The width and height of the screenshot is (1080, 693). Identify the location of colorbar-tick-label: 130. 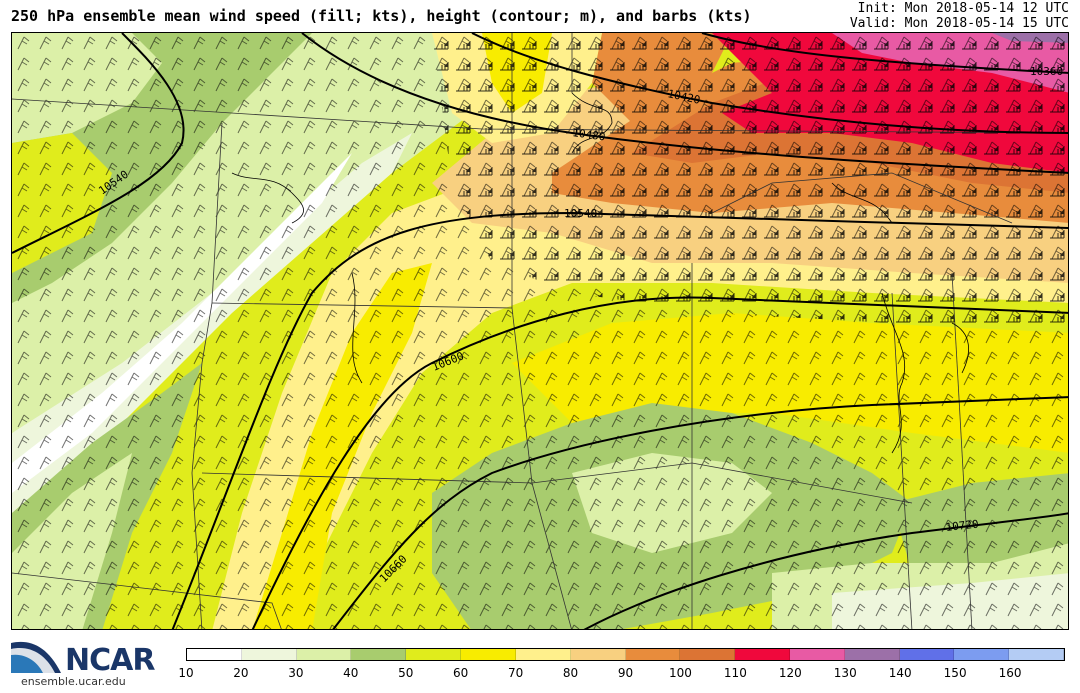
(845, 673).